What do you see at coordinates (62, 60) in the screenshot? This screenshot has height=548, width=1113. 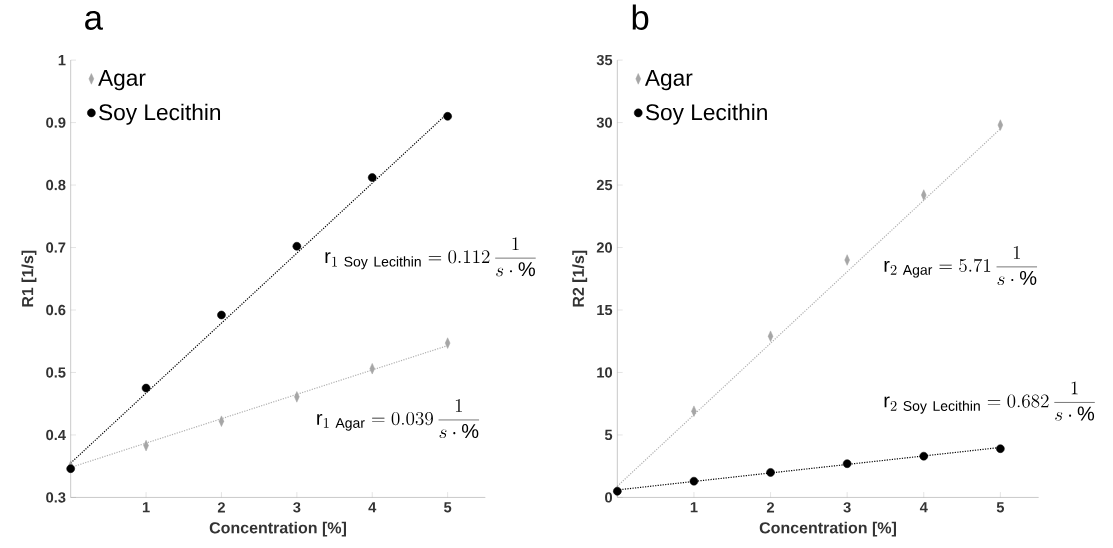 I see `y-tick-label: 1` at bounding box center [62, 60].